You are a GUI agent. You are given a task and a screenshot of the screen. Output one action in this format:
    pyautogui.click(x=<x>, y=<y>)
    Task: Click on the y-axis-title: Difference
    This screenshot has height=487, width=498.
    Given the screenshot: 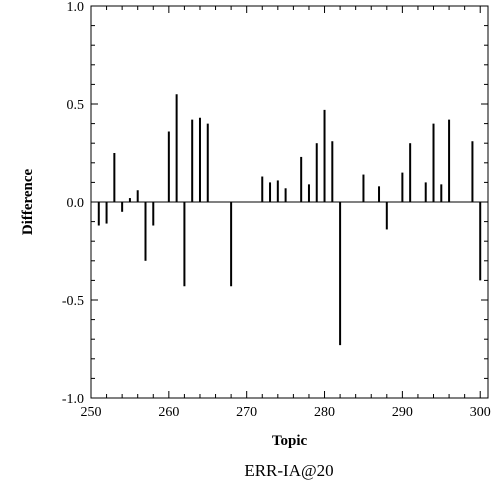 What is the action you would take?
    pyautogui.click(x=28, y=201)
    